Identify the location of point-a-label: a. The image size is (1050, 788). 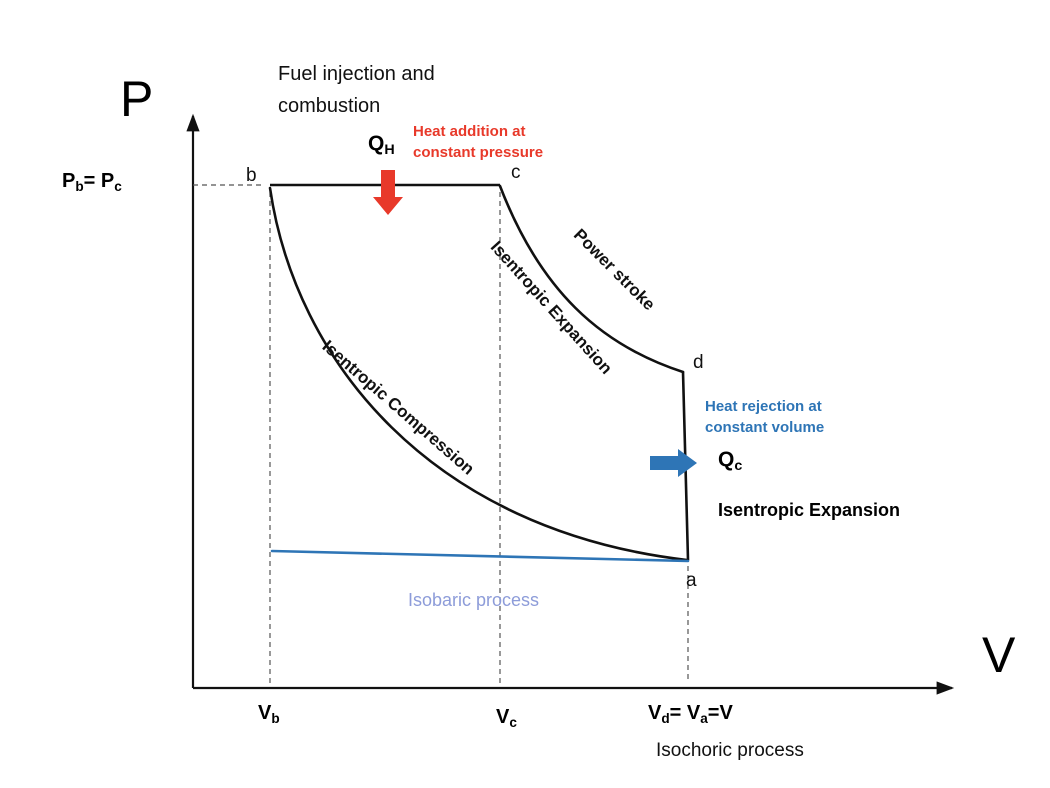
(691, 580).